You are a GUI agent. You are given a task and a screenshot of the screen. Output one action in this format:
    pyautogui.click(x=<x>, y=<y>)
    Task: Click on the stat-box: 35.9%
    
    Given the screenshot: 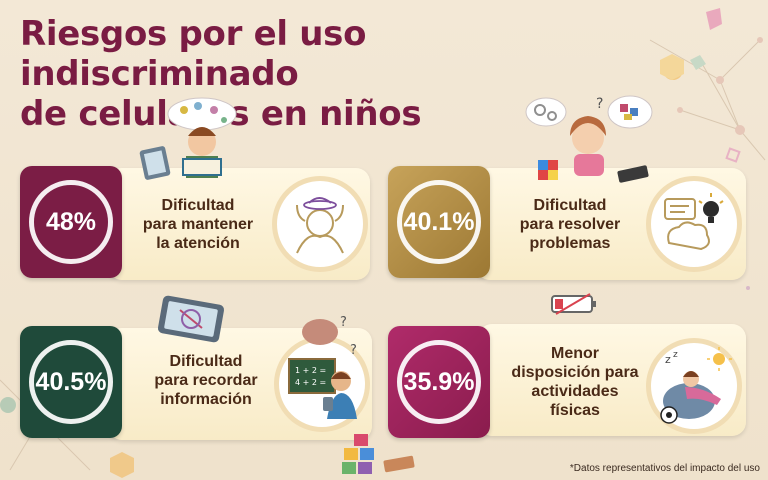 What is the action you would take?
    pyautogui.click(x=439, y=382)
    